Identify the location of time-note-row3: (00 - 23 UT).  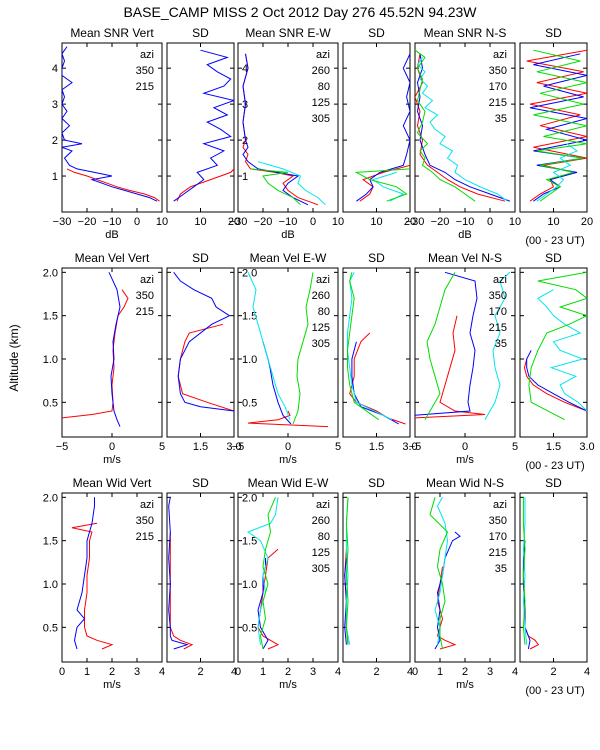
(554, 691).